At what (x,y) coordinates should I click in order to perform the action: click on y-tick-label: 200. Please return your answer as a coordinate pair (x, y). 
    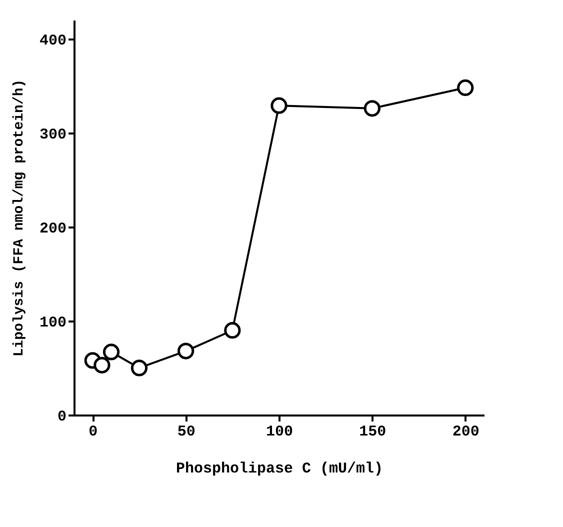
    Looking at the image, I should click on (52, 229).